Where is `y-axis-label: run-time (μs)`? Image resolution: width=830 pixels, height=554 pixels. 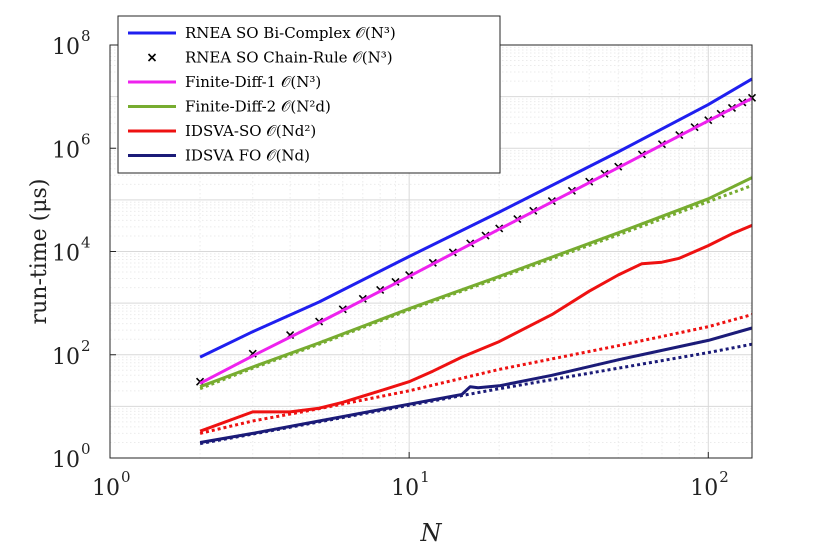 y-axis-label: run-time (μs) is located at coordinates (39, 252).